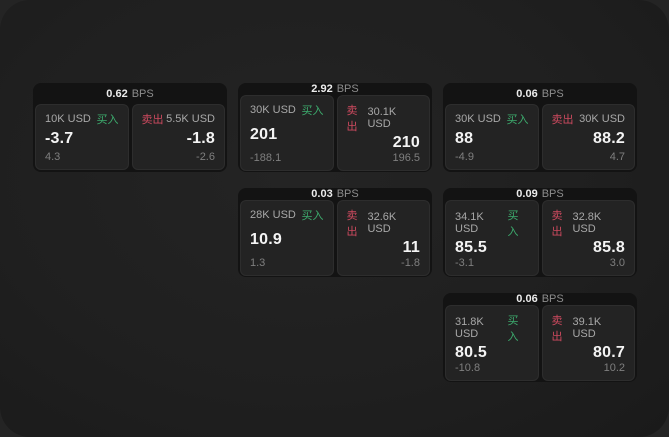 The height and width of the screenshot is (437, 669). What do you see at coordinates (609, 247) in the screenshot?
I see `sell-price: 85.8` at bounding box center [609, 247].